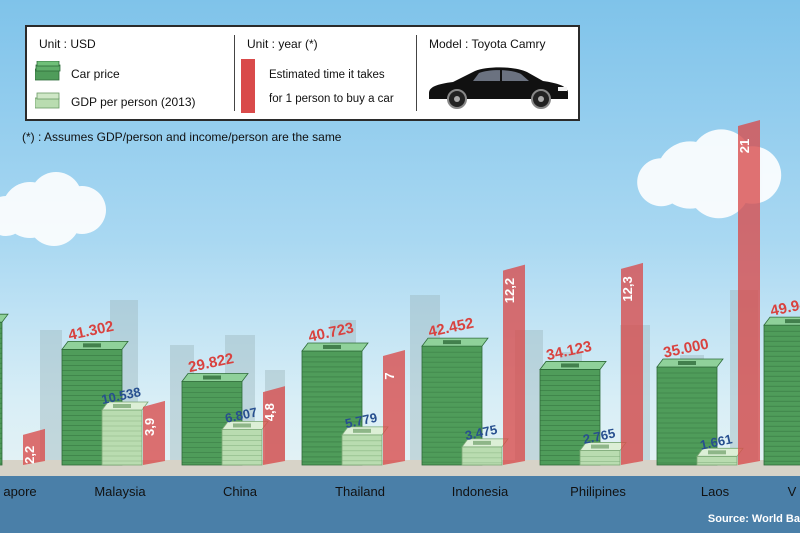  Describe the element at coordinates (509, 290) in the screenshot. I see `years-label: 12,2` at that location.